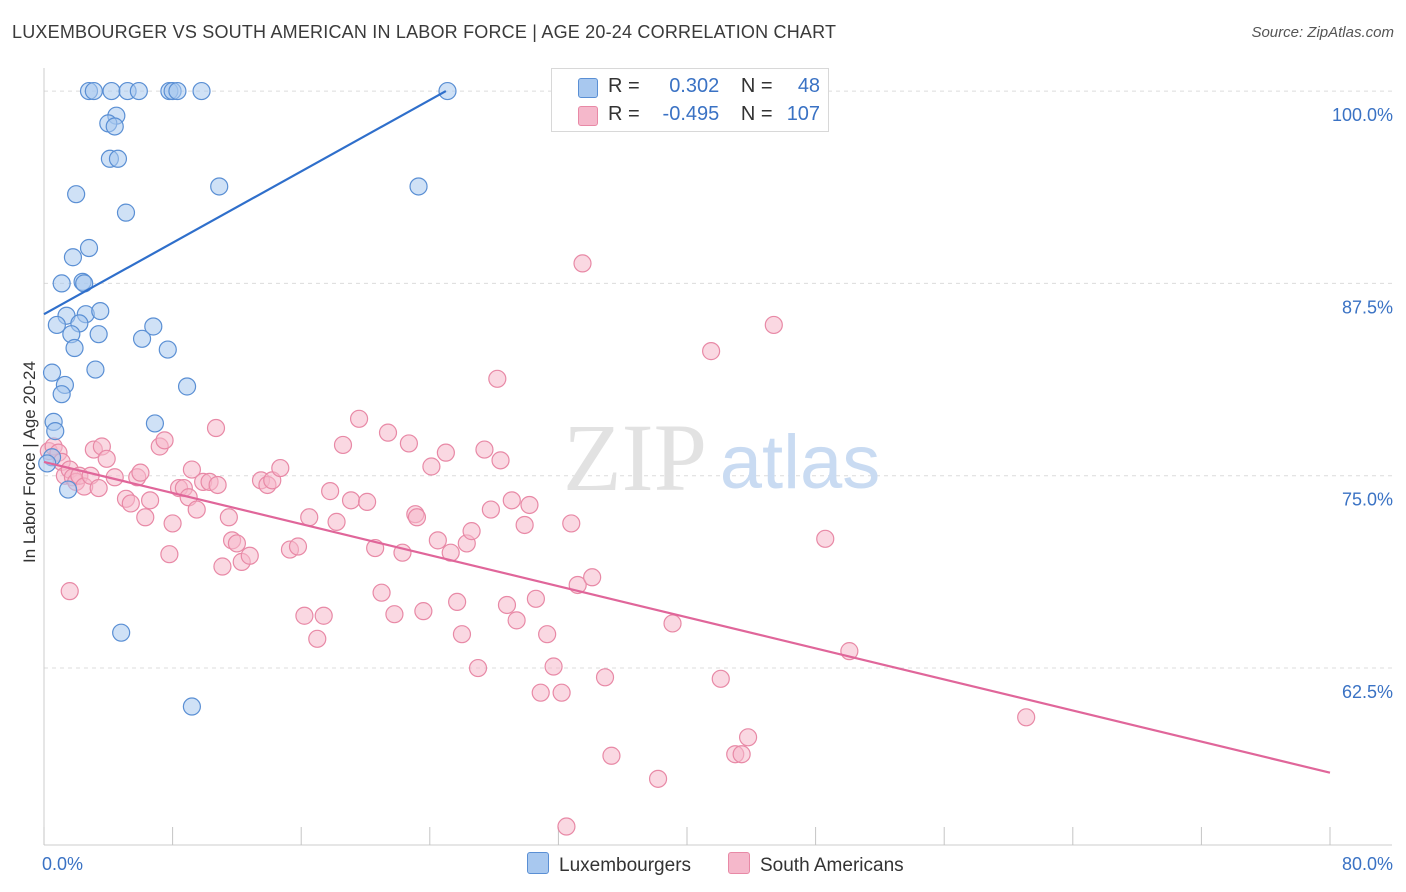  What do you see at coordinates (809, 86) in the screenshot?
I see `n-value: 48` at bounding box center [809, 86].